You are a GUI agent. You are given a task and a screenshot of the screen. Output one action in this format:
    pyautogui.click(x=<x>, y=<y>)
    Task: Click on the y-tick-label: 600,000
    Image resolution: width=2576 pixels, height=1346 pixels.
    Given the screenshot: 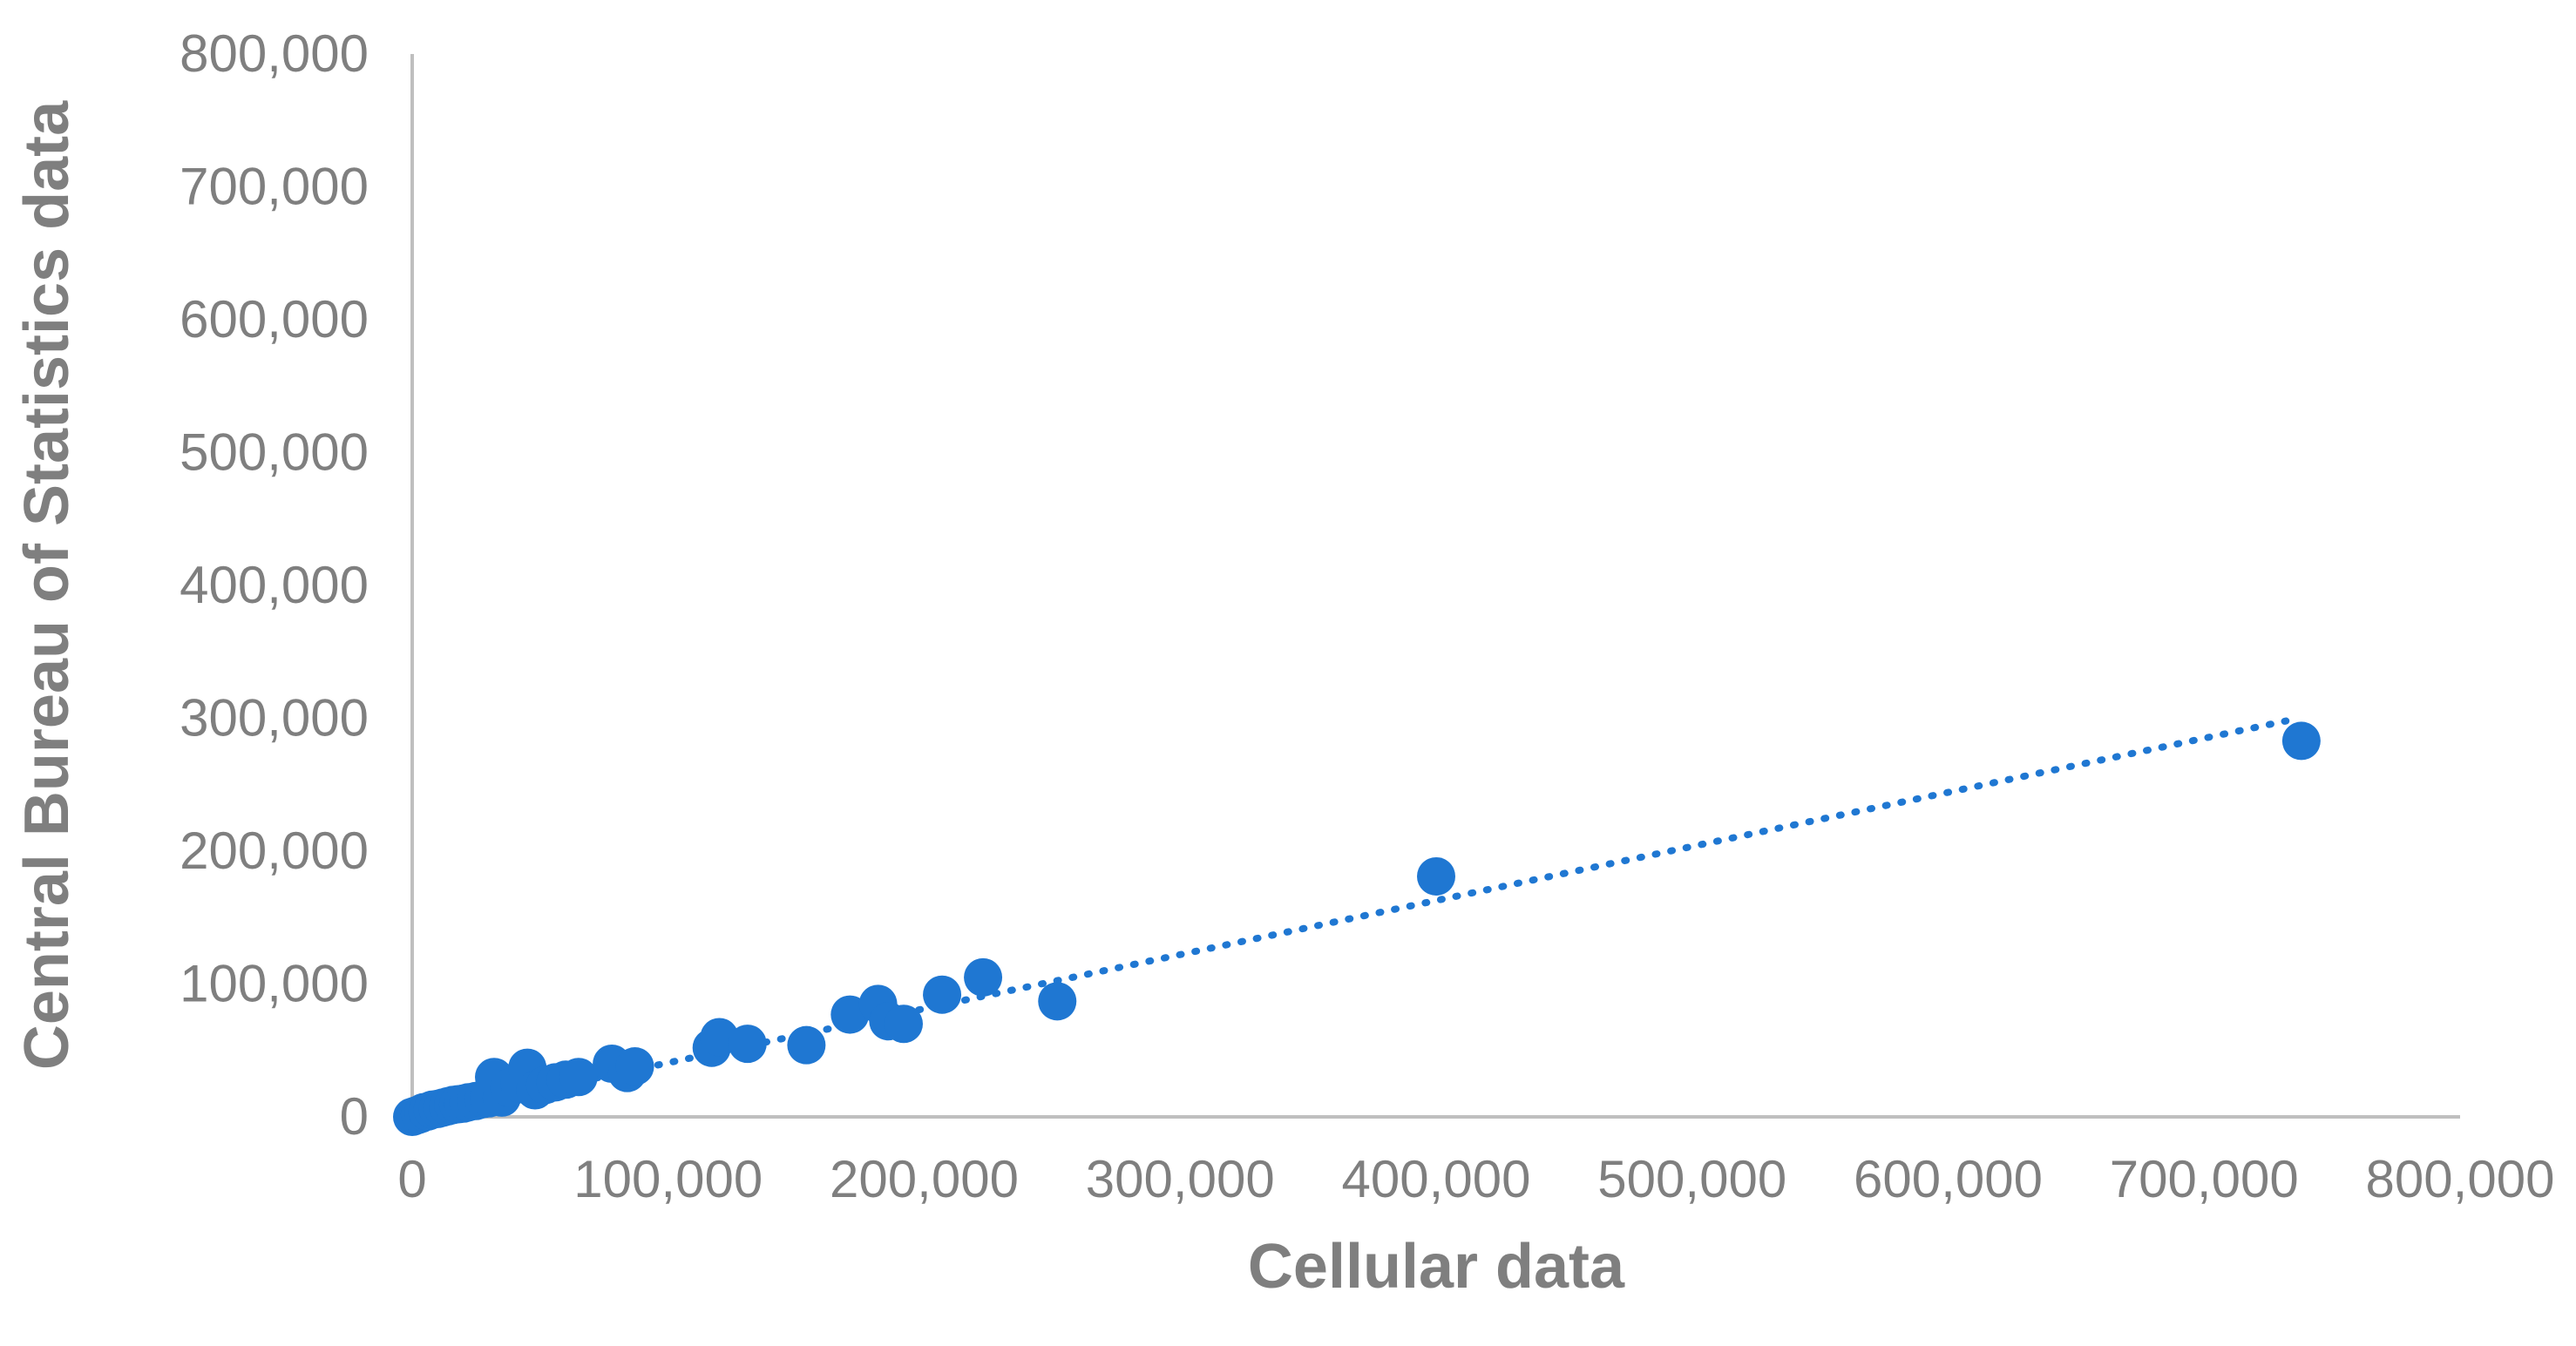 What is the action you would take?
    pyautogui.click(x=274, y=319)
    